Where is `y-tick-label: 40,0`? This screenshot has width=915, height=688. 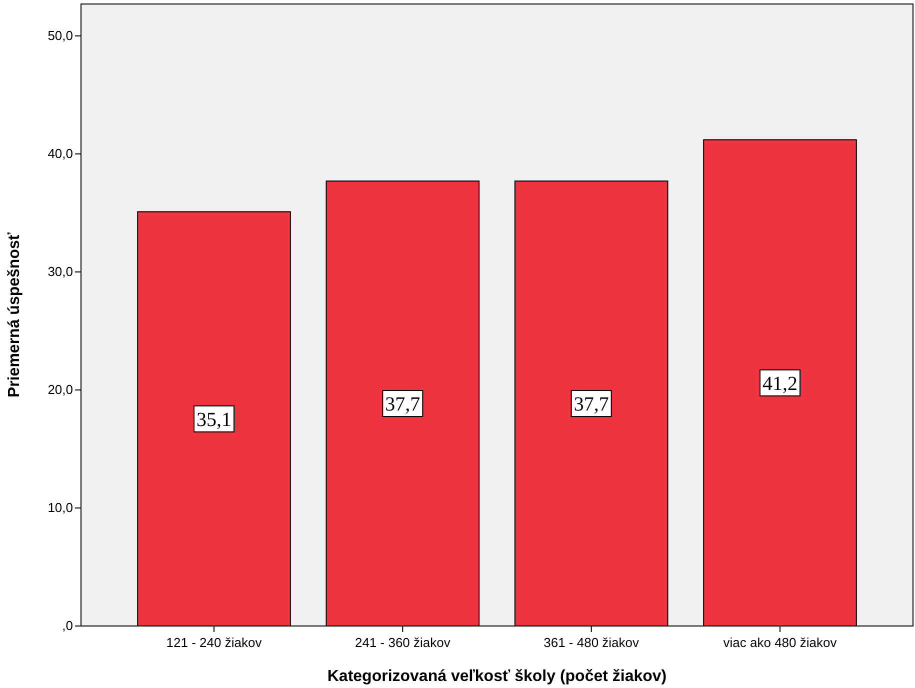 y-tick-label: 40,0 is located at coordinates (60, 153).